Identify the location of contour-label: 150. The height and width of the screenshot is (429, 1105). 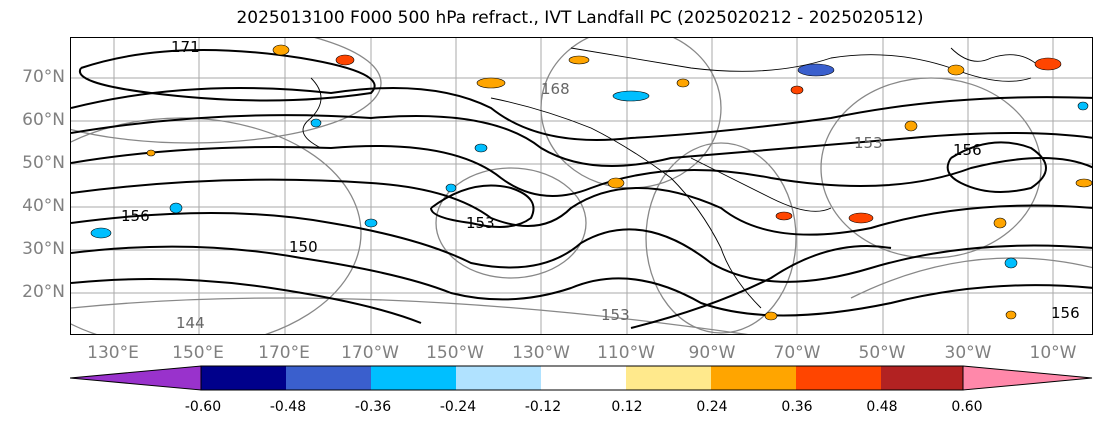
(303, 247).